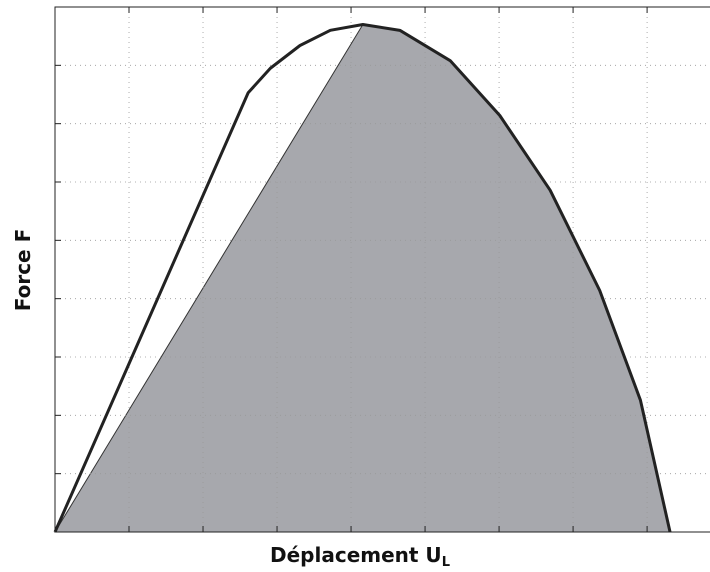 The image size is (710, 572). I want to click on y-axis-label: Force F, so click(23, 270).